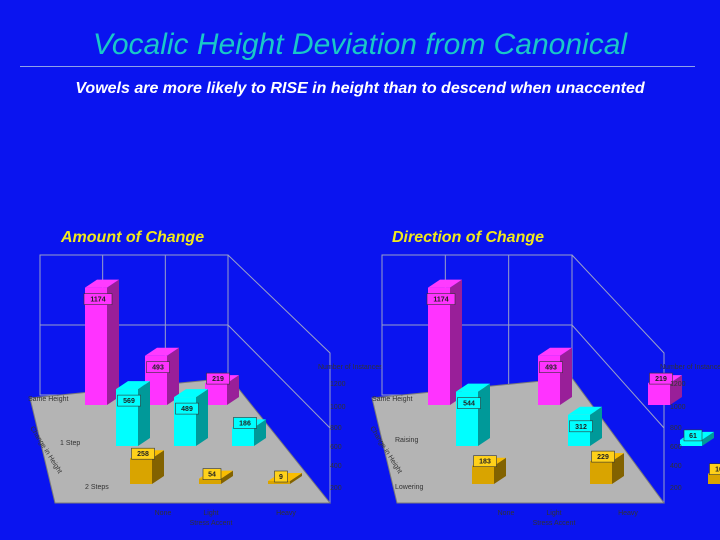 The height and width of the screenshot is (540, 720). Describe the element at coordinates (473, 414) in the screenshot. I see `bar: 544` at that location.